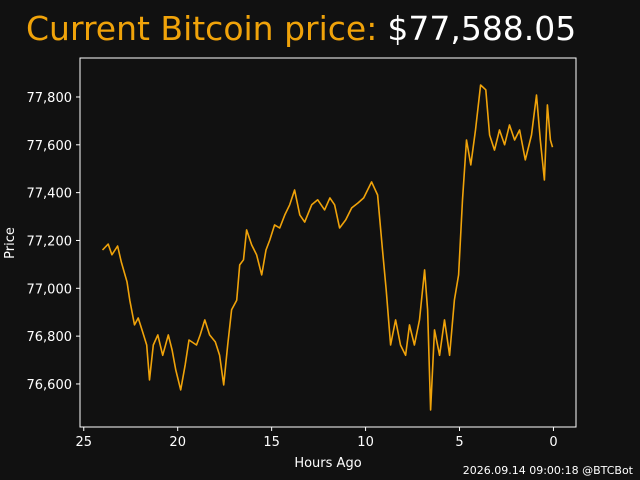 The height and width of the screenshot is (480, 640). Describe the element at coordinates (201, 28) in the screenshot. I see `title: Current Bitcoin price:` at that location.